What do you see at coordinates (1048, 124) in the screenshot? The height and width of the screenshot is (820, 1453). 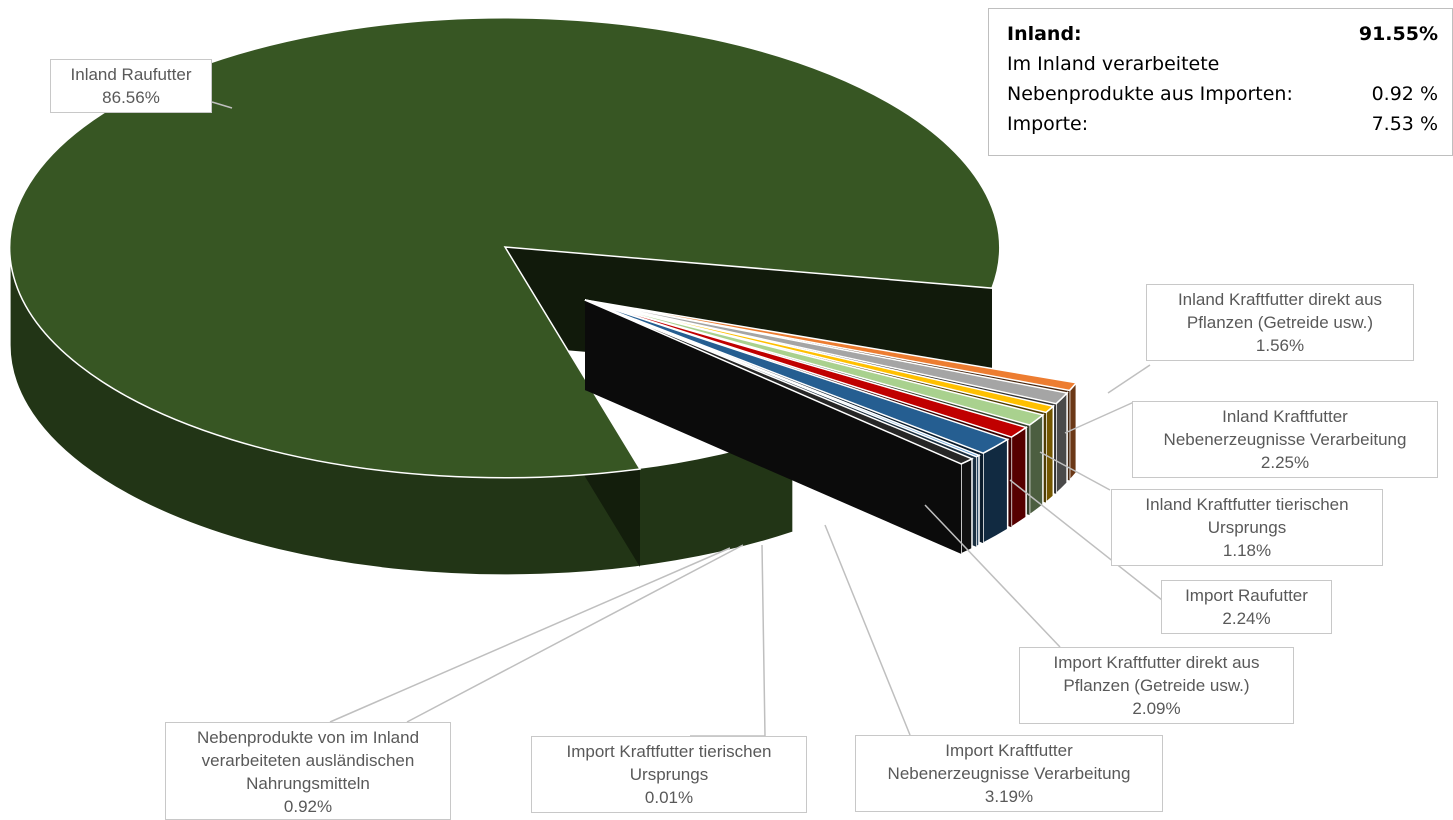 I see `summary-imports-label: Importe:` at bounding box center [1048, 124].